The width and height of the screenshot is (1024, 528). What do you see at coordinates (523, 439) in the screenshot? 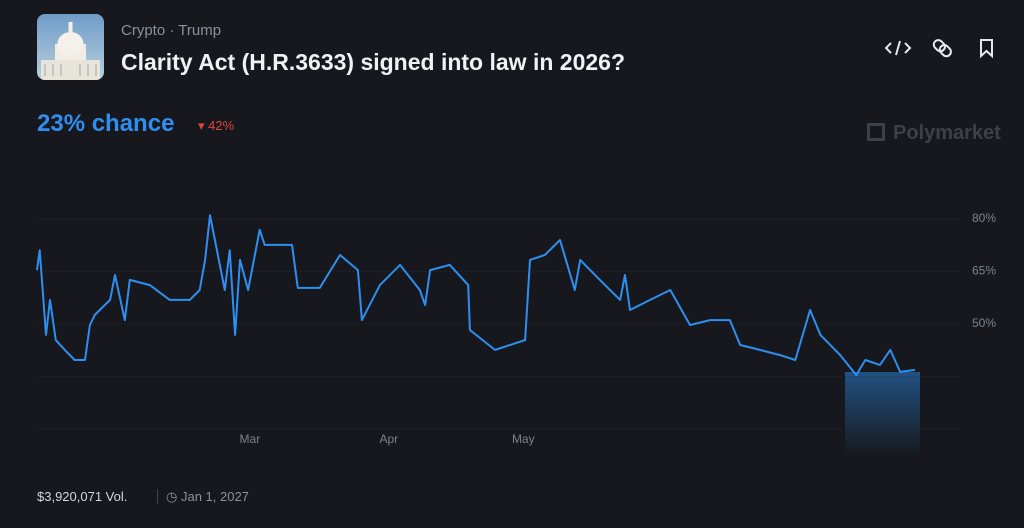
I see `x-tick-label: May` at bounding box center [523, 439].